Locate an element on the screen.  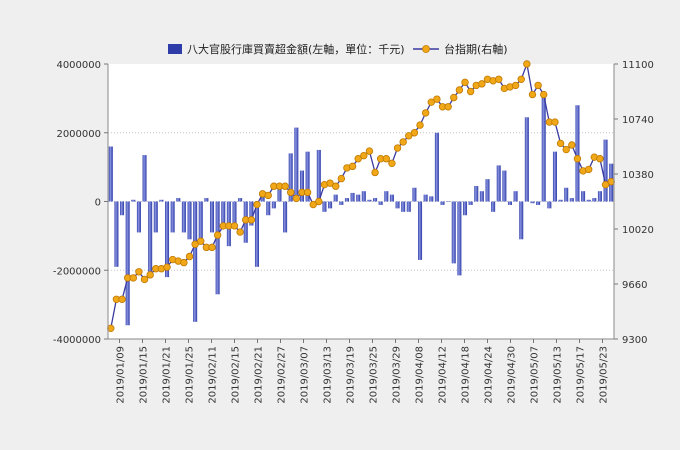
x-axis-tick-label: 2019/05/13 is located at coordinates (558, 375).